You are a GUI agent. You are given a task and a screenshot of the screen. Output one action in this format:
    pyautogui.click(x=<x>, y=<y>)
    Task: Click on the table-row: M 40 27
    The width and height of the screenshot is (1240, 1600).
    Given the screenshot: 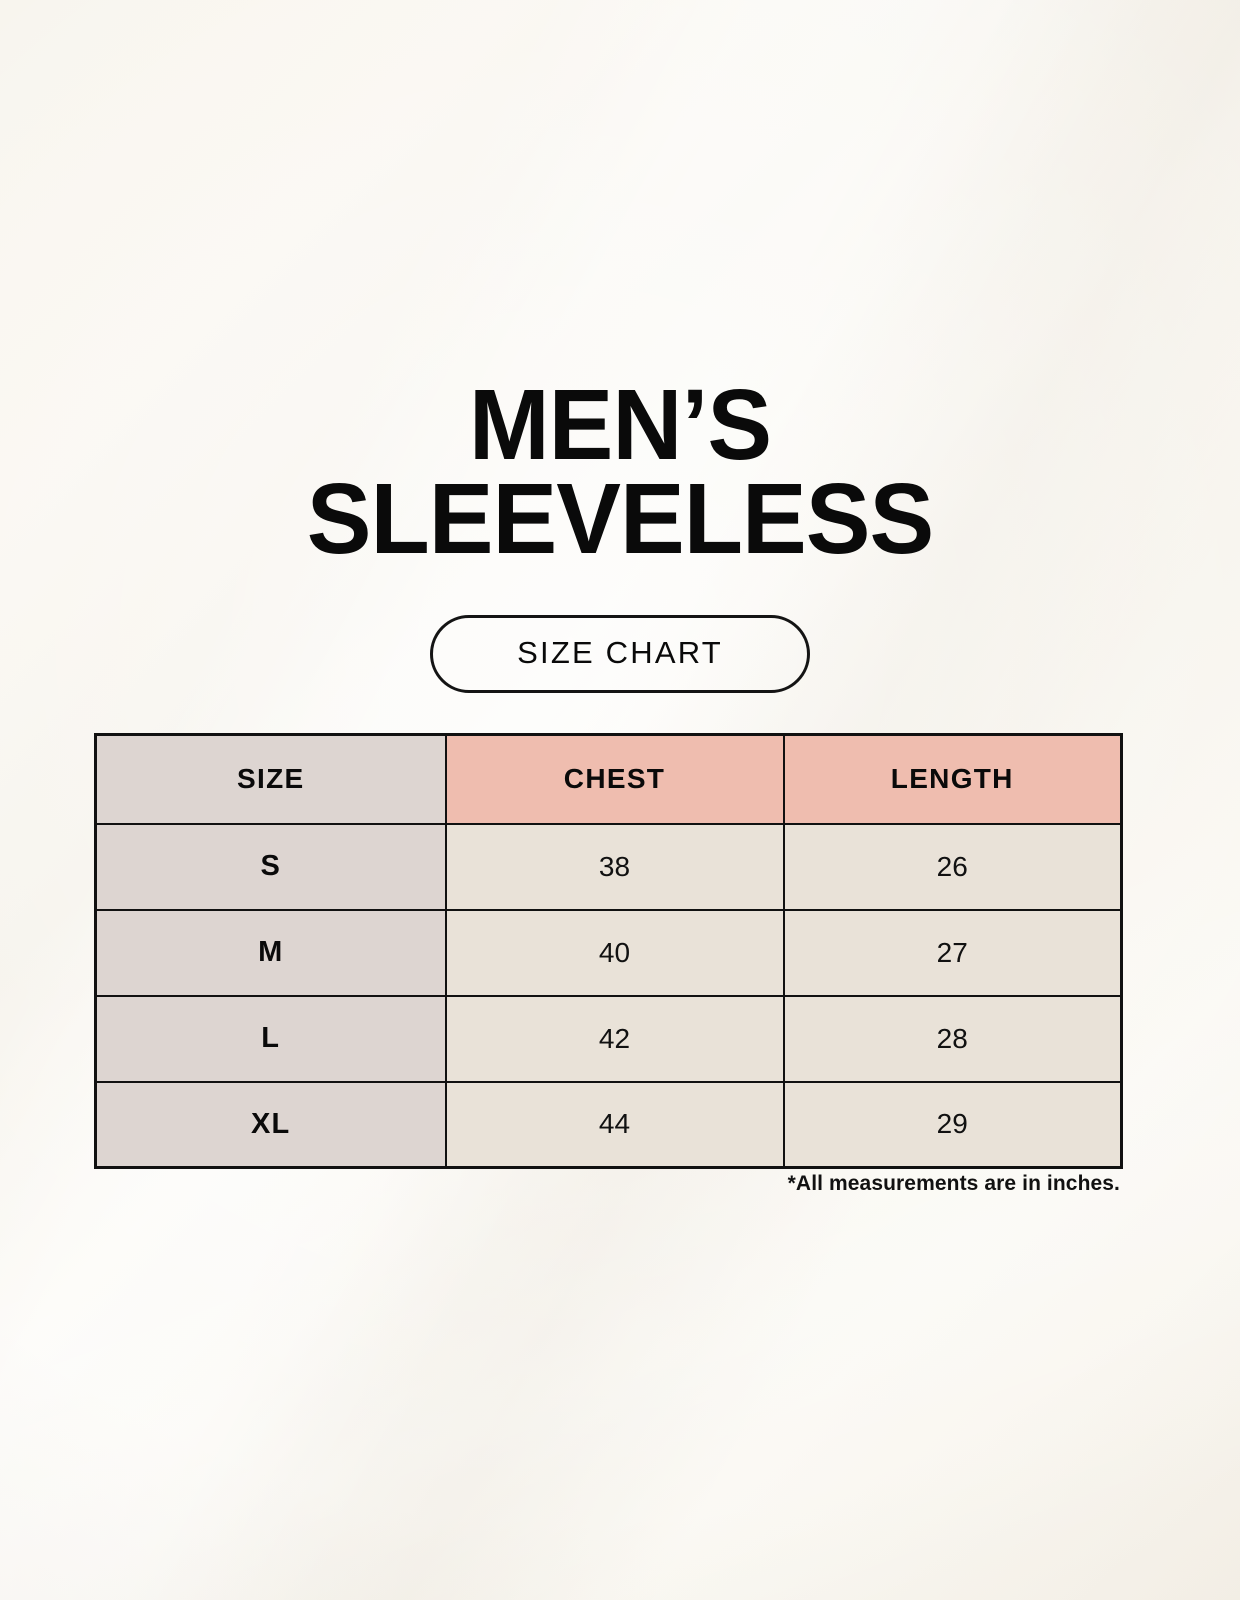 What is the action you would take?
    pyautogui.click(x=608, y=952)
    